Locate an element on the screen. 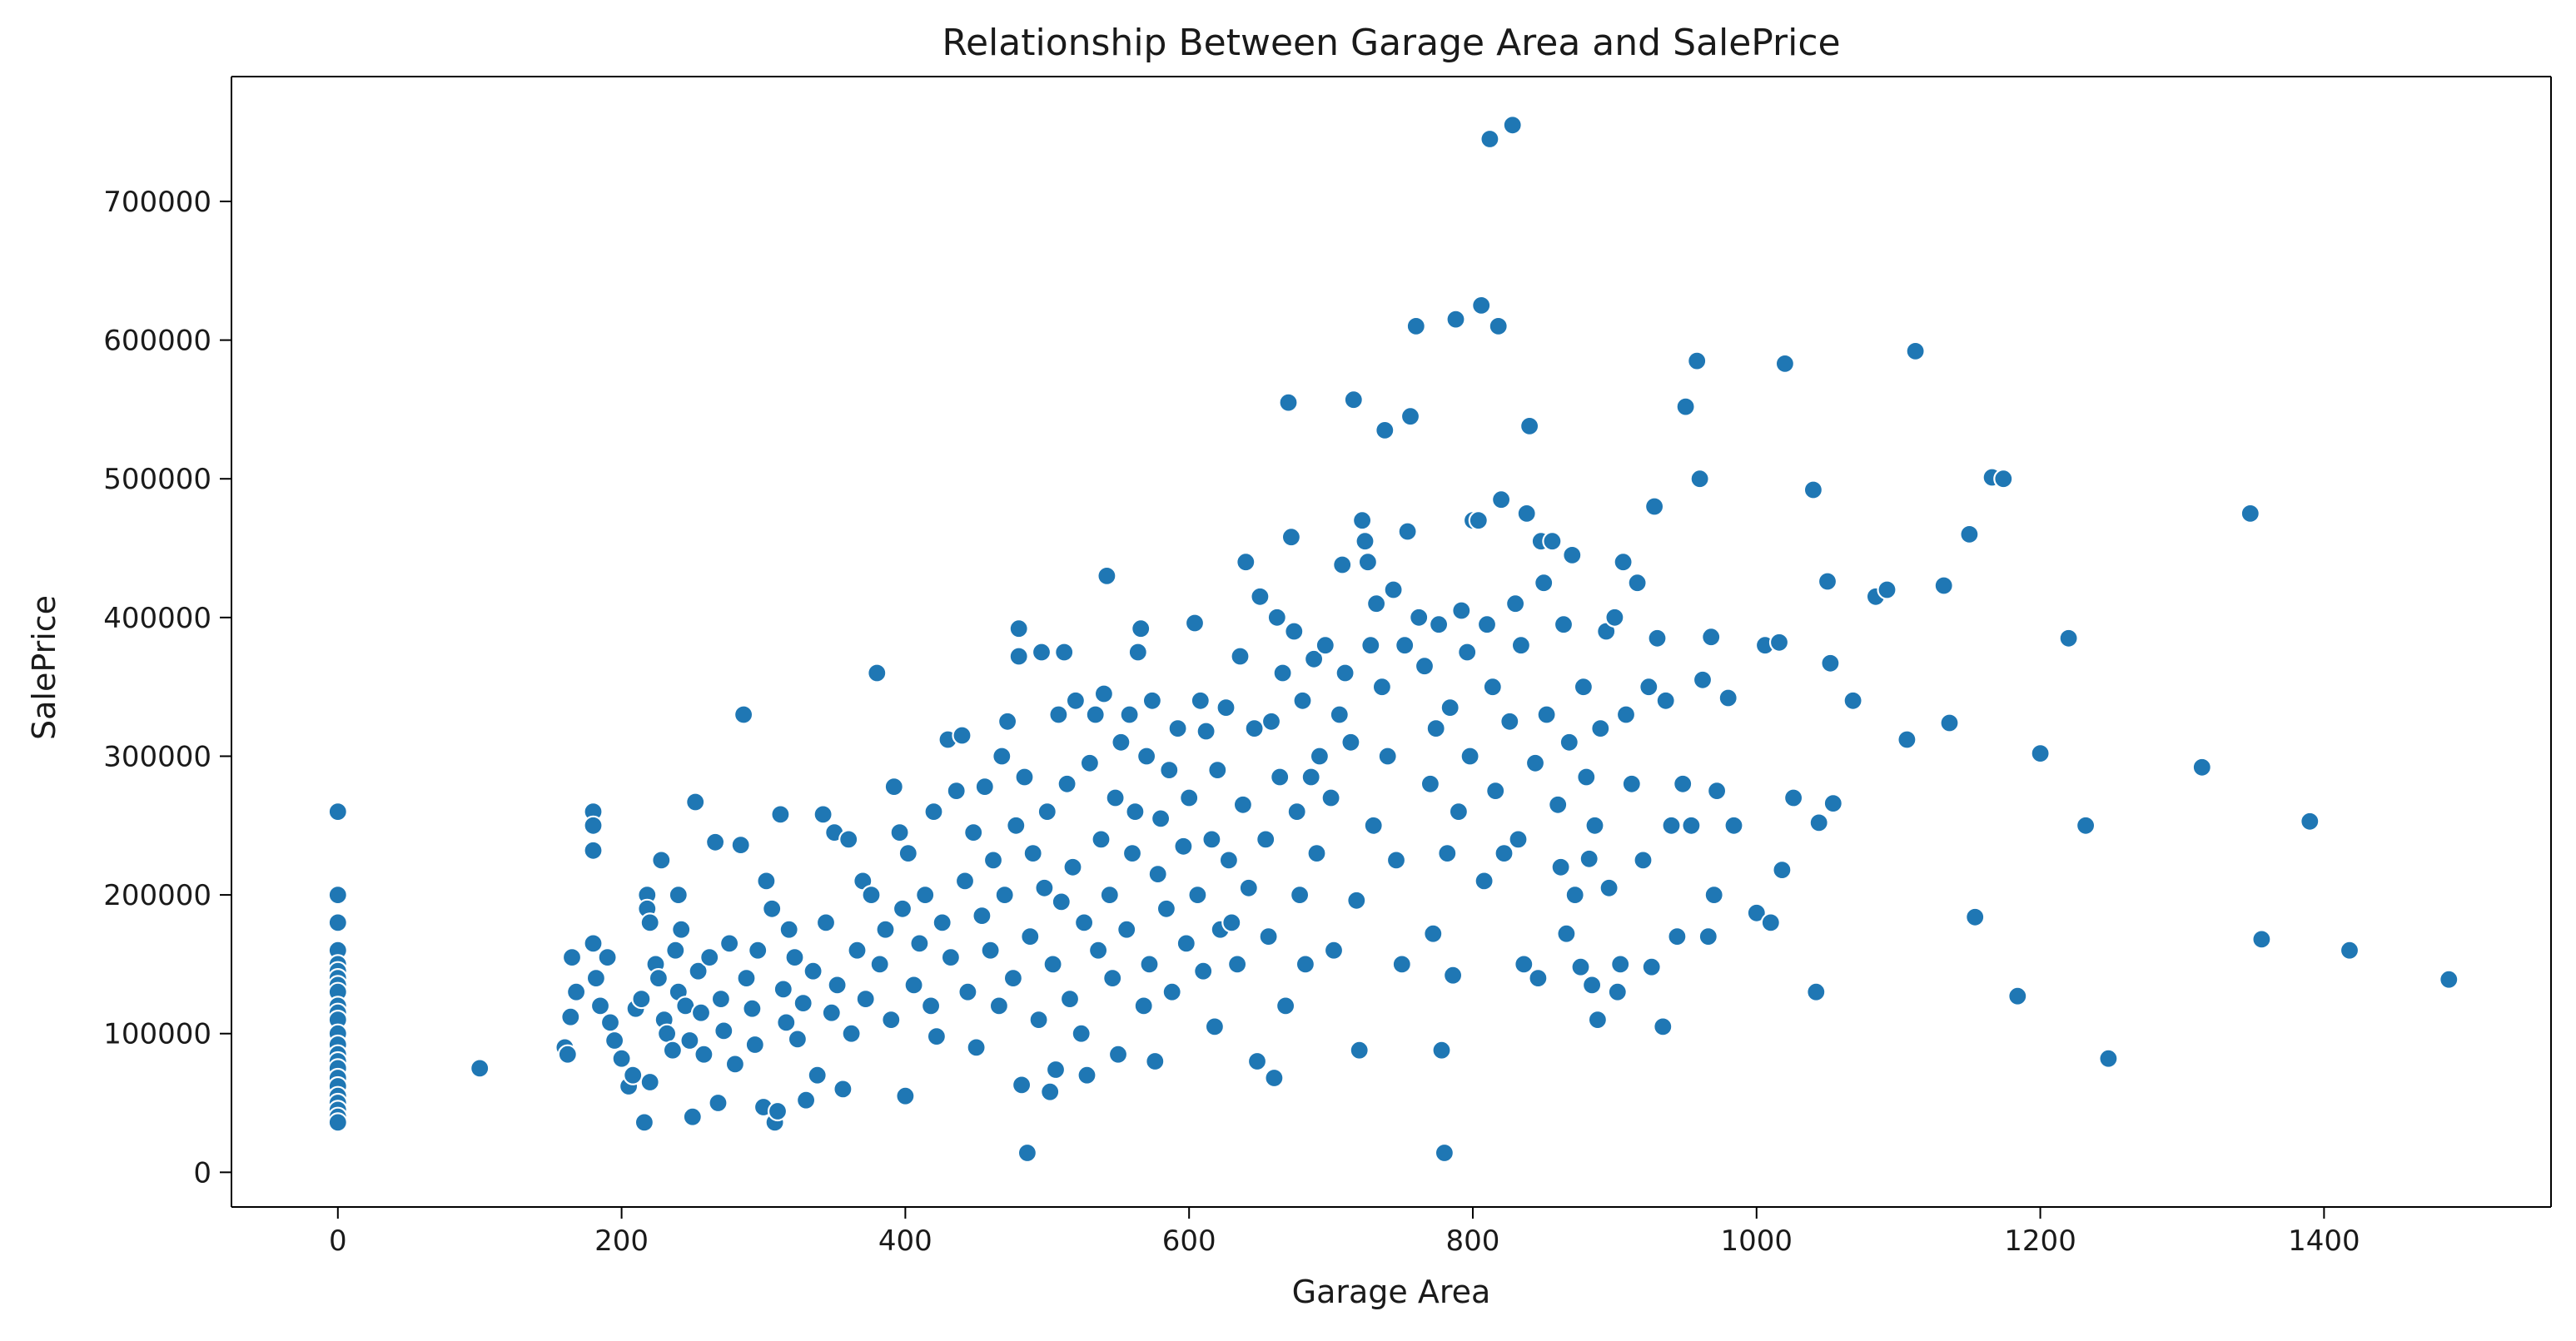  x-tick-label: 1200 is located at coordinates (2040, 1241).